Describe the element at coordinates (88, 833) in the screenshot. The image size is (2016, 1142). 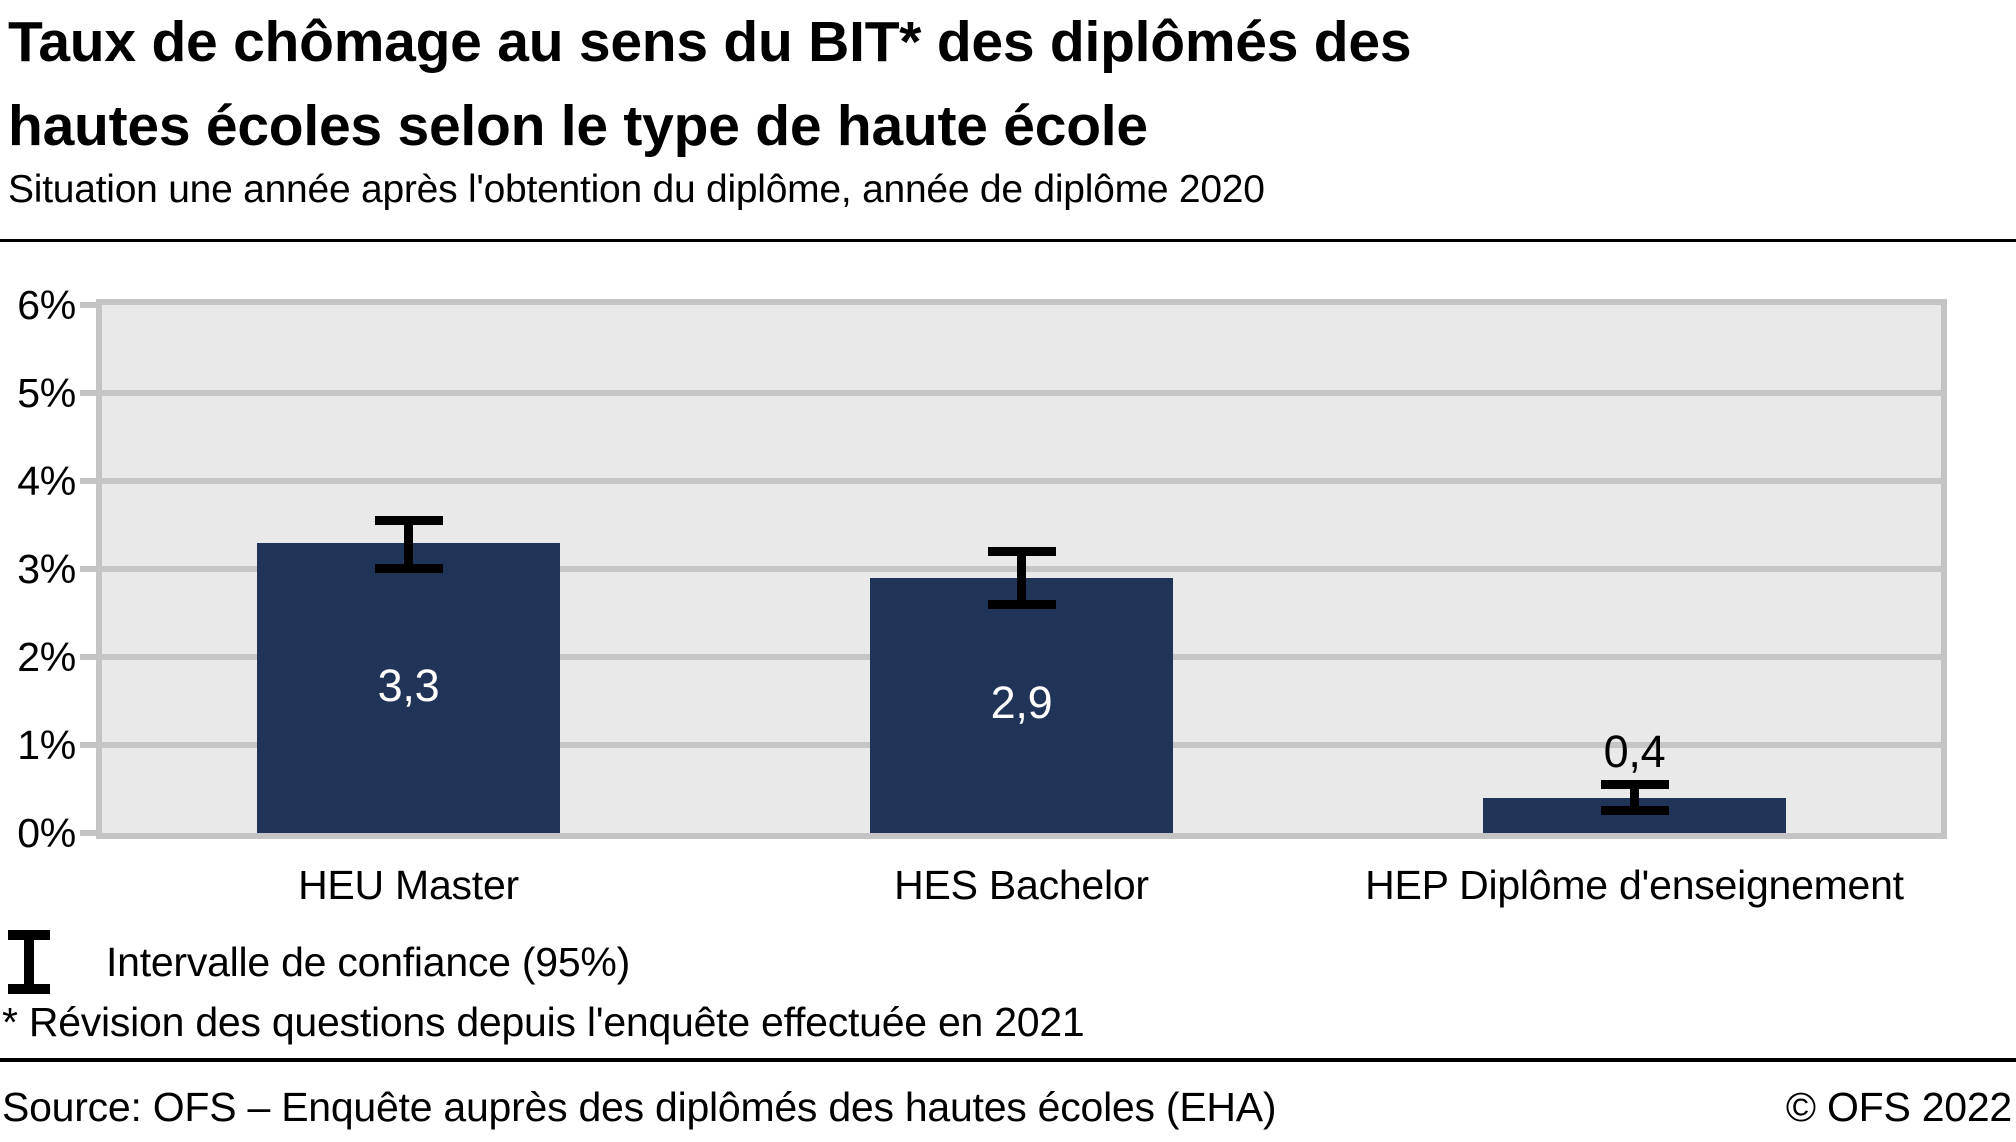
I see `y-tick-0pct` at that location.